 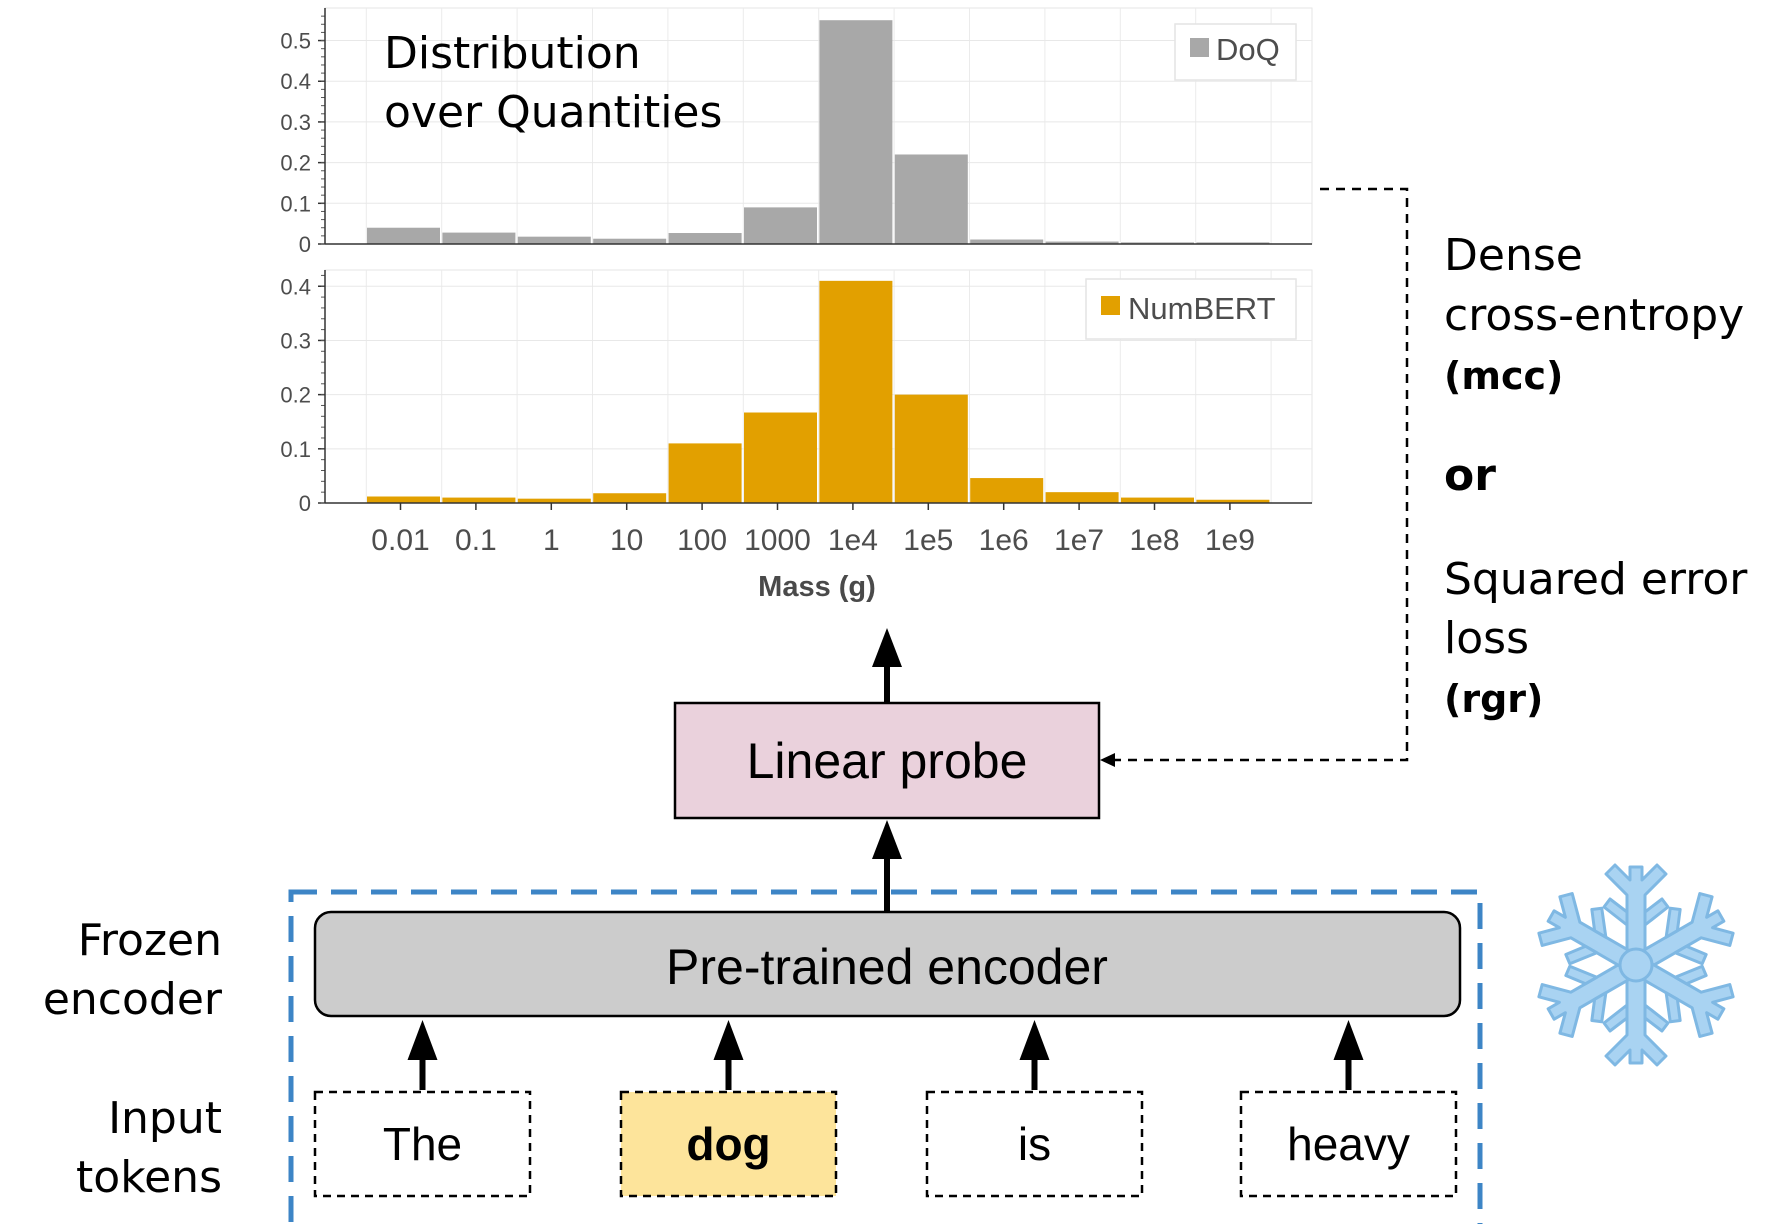 I want to click on x-tick-label-1000: 1000, so click(x=777, y=540).